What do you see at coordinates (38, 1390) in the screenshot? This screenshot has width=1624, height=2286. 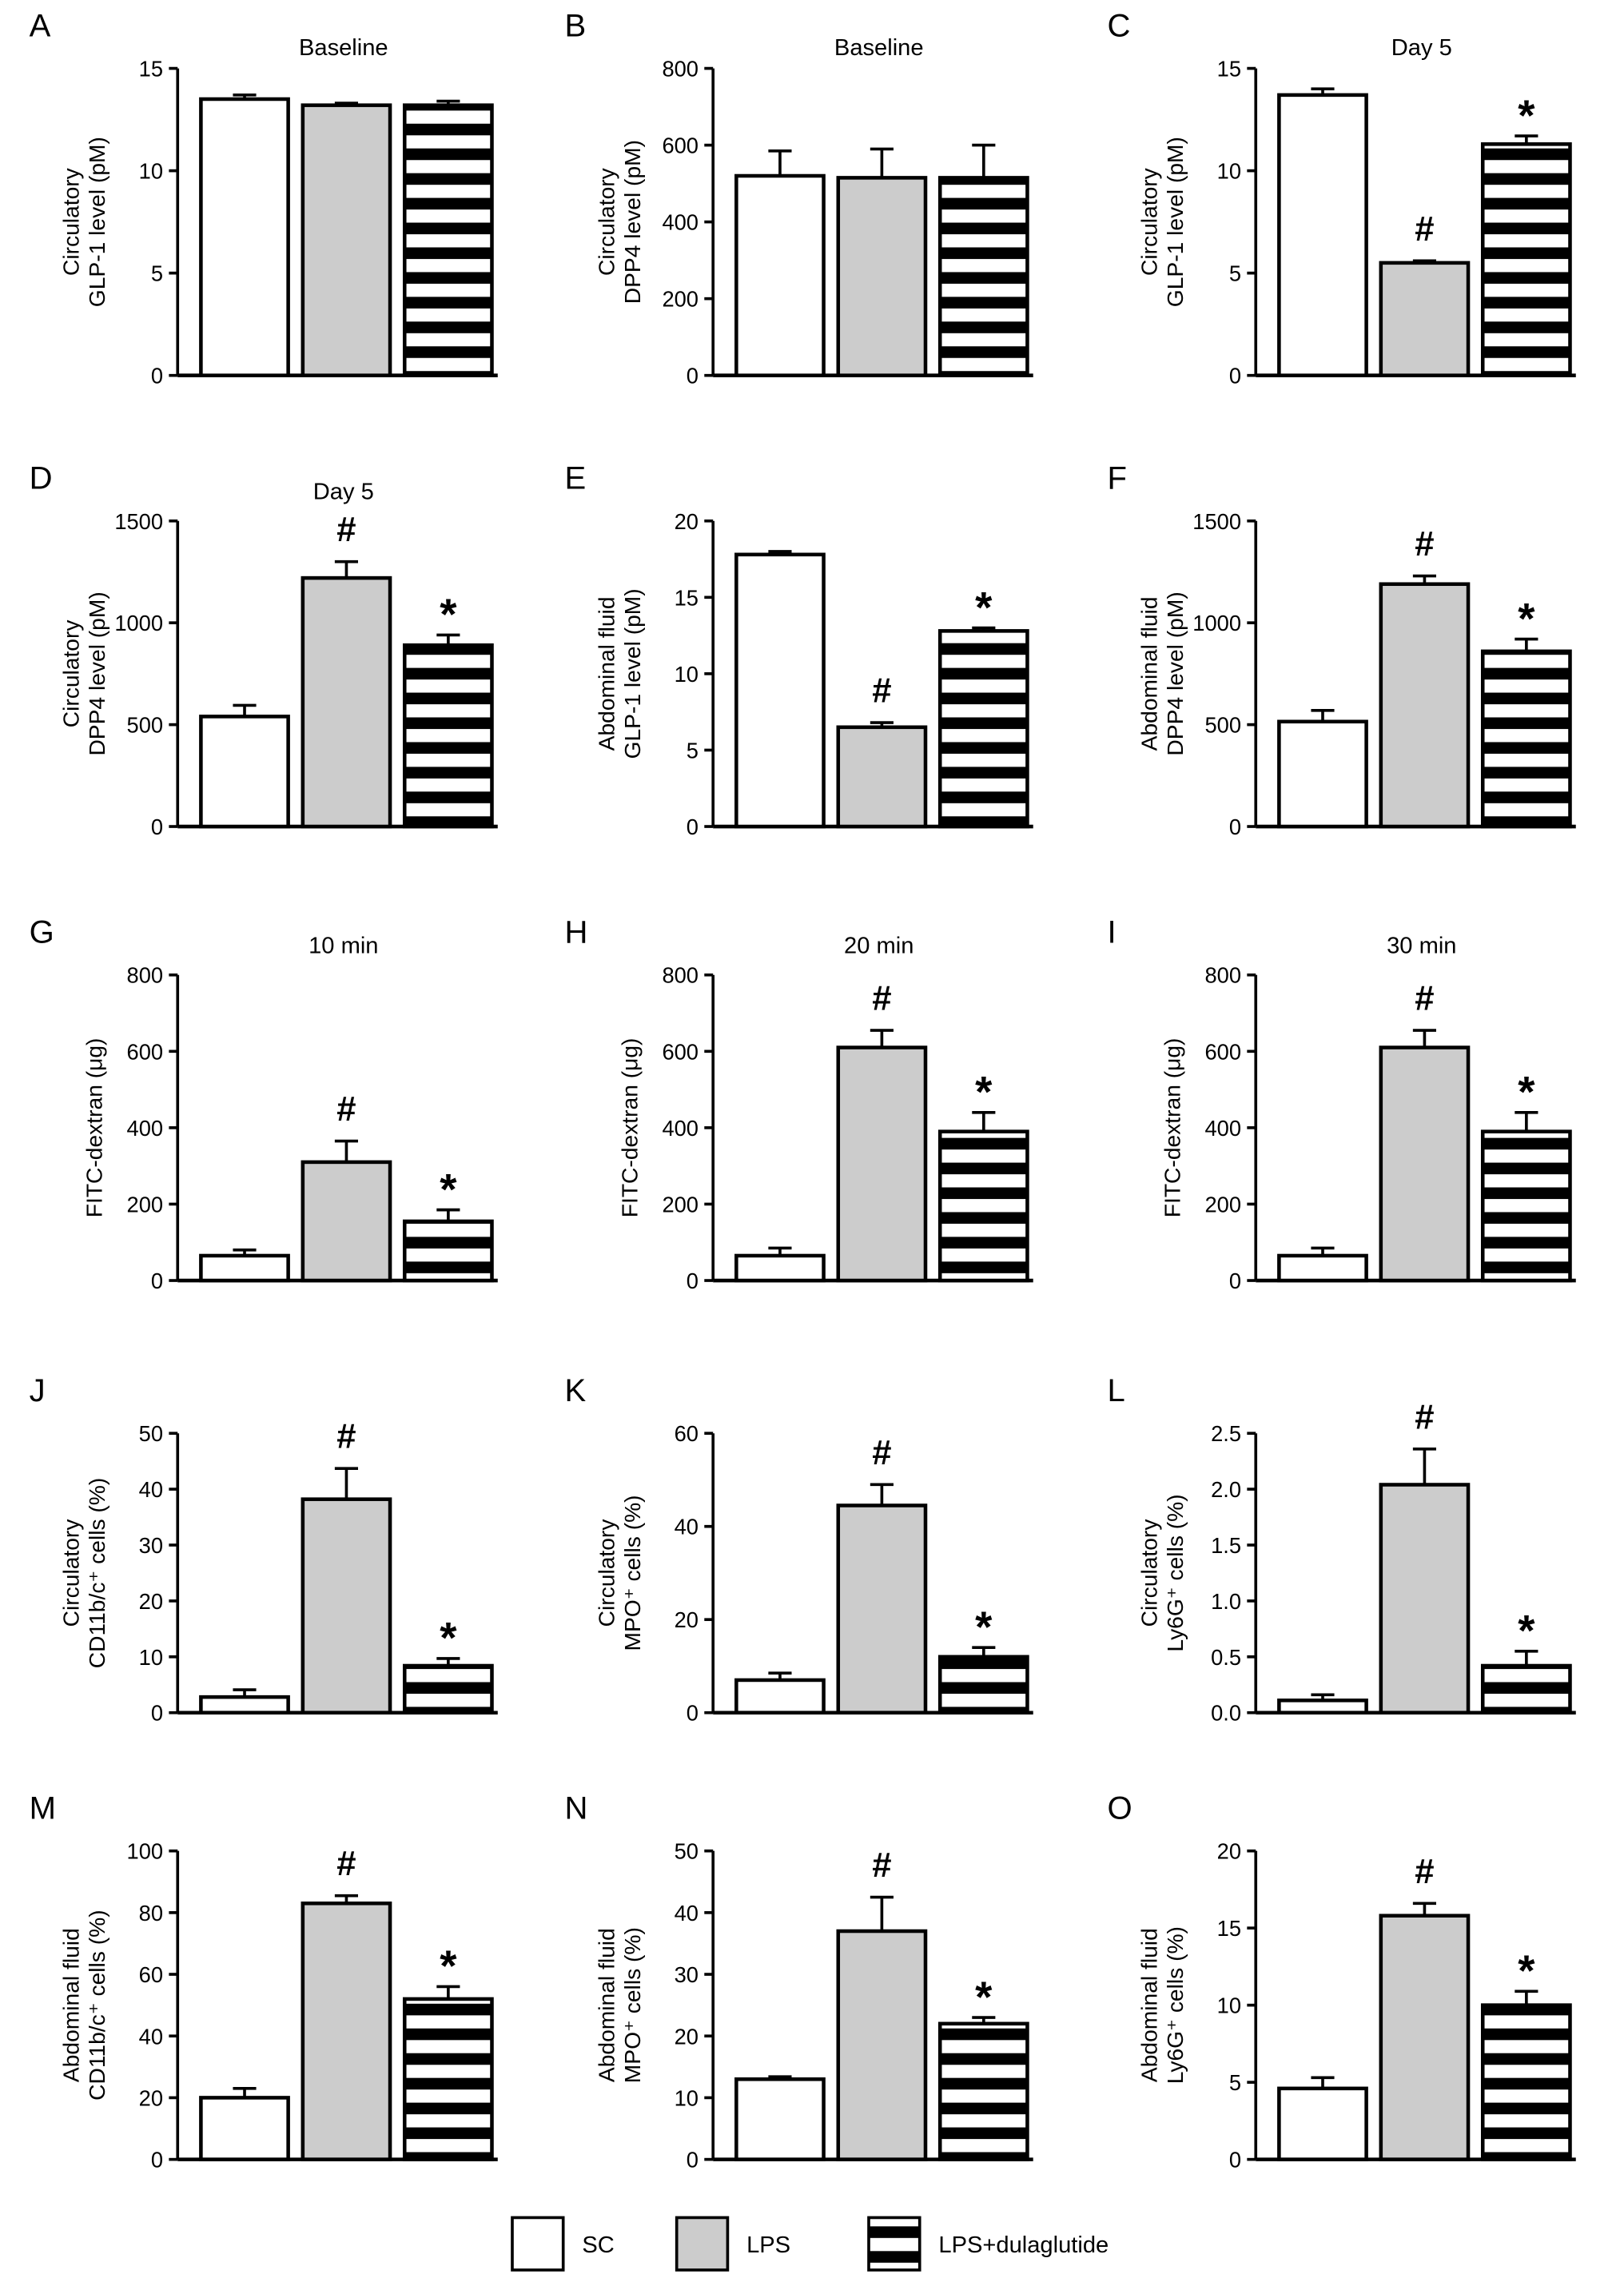 I see `panel-label: J` at bounding box center [38, 1390].